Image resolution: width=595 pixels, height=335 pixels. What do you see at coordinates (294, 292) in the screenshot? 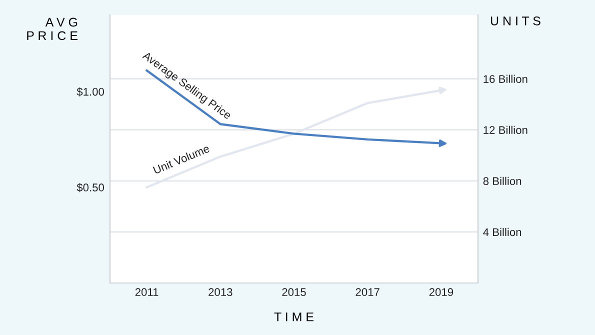
I see `x-tick-label: 2015` at bounding box center [294, 292].